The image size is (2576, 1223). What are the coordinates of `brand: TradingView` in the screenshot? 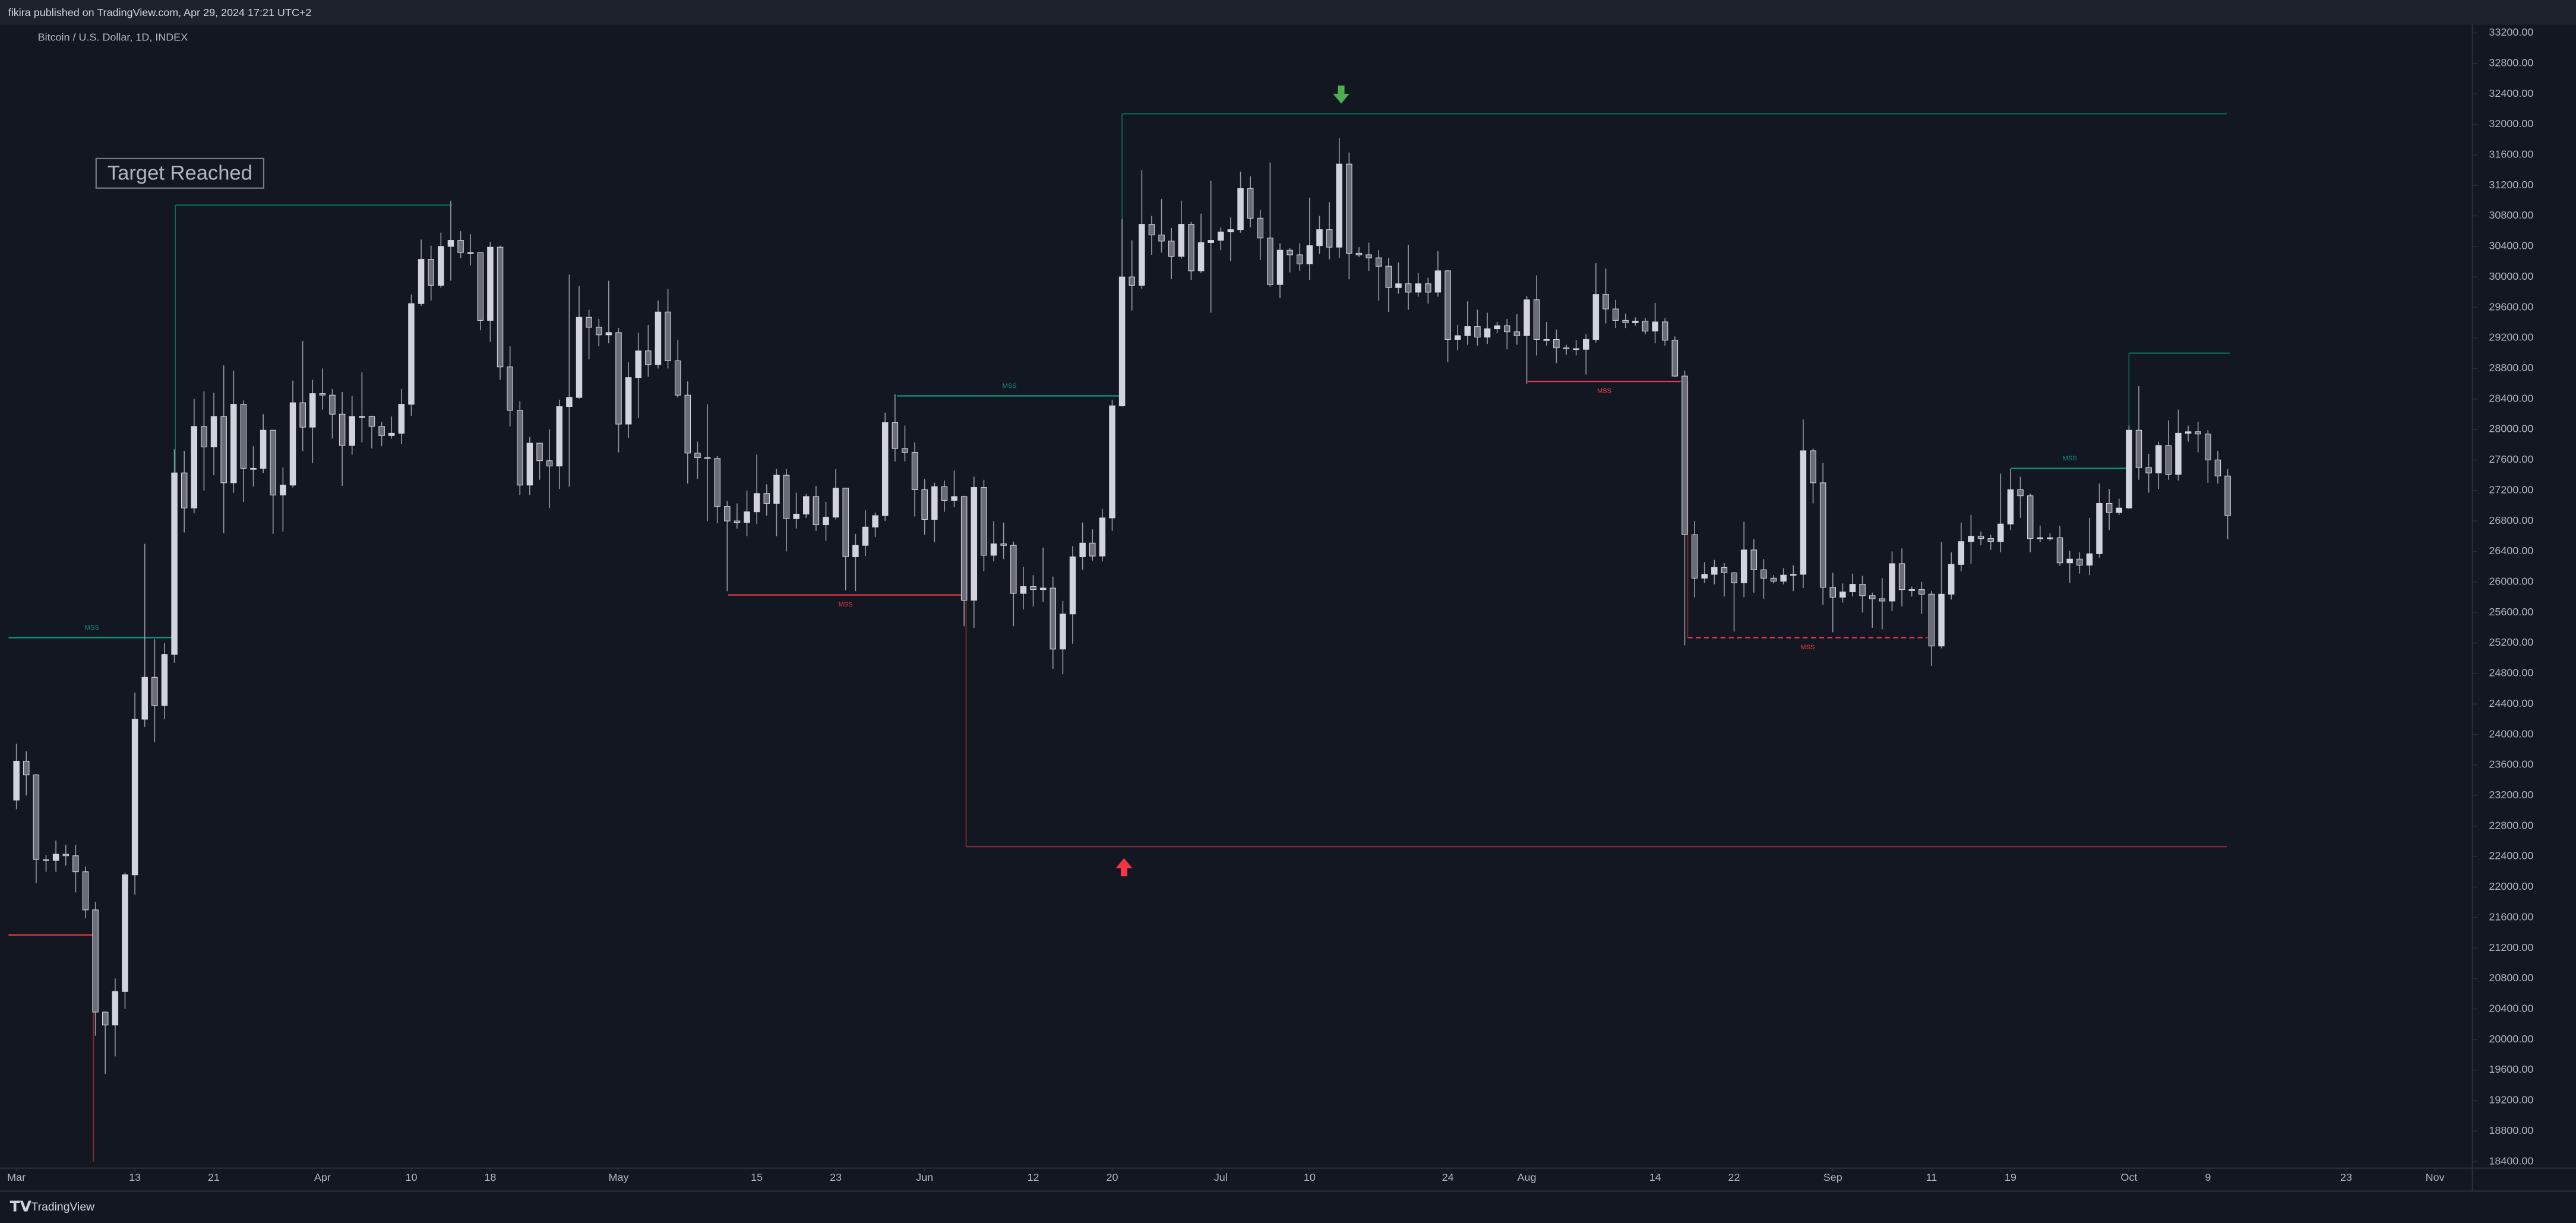 It's located at (63, 1206).